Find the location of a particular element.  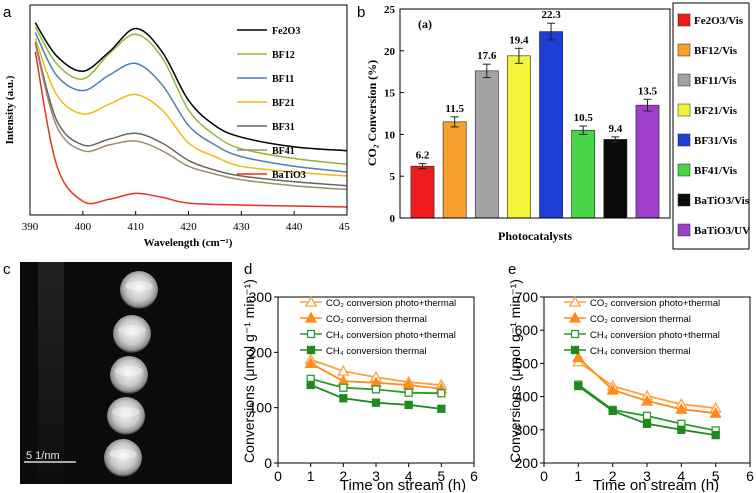

chart-a-ylabel: Intensity (a.u.) is located at coordinates (10, 109).